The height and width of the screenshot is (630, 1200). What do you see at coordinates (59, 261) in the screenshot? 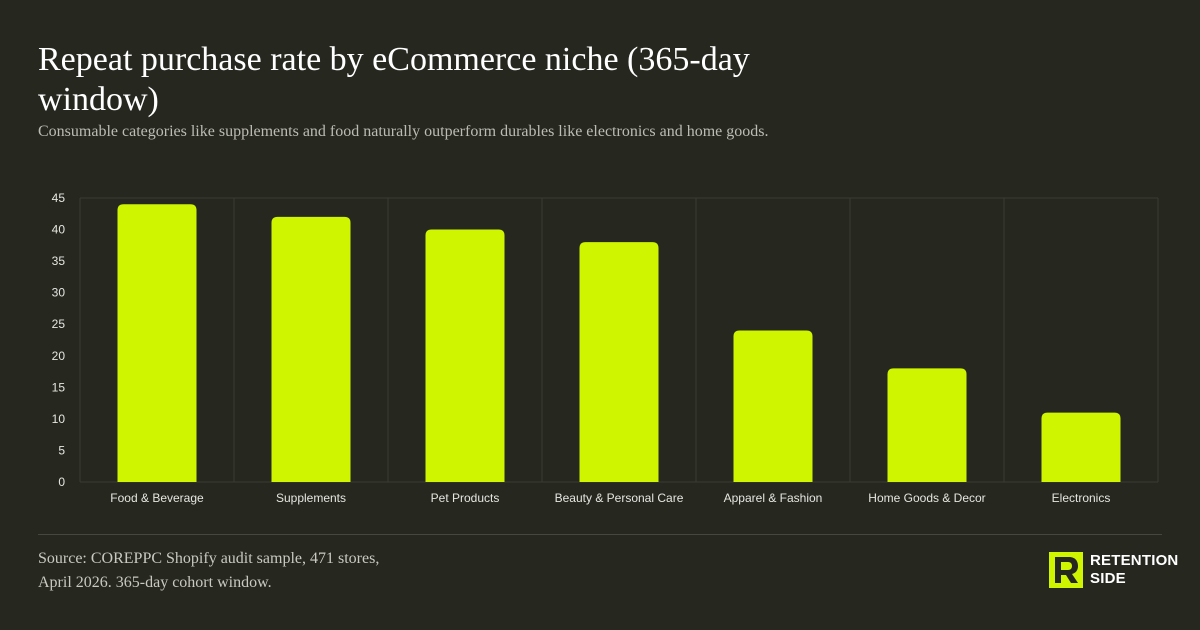
I see `y-tick-label: 35` at bounding box center [59, 261].